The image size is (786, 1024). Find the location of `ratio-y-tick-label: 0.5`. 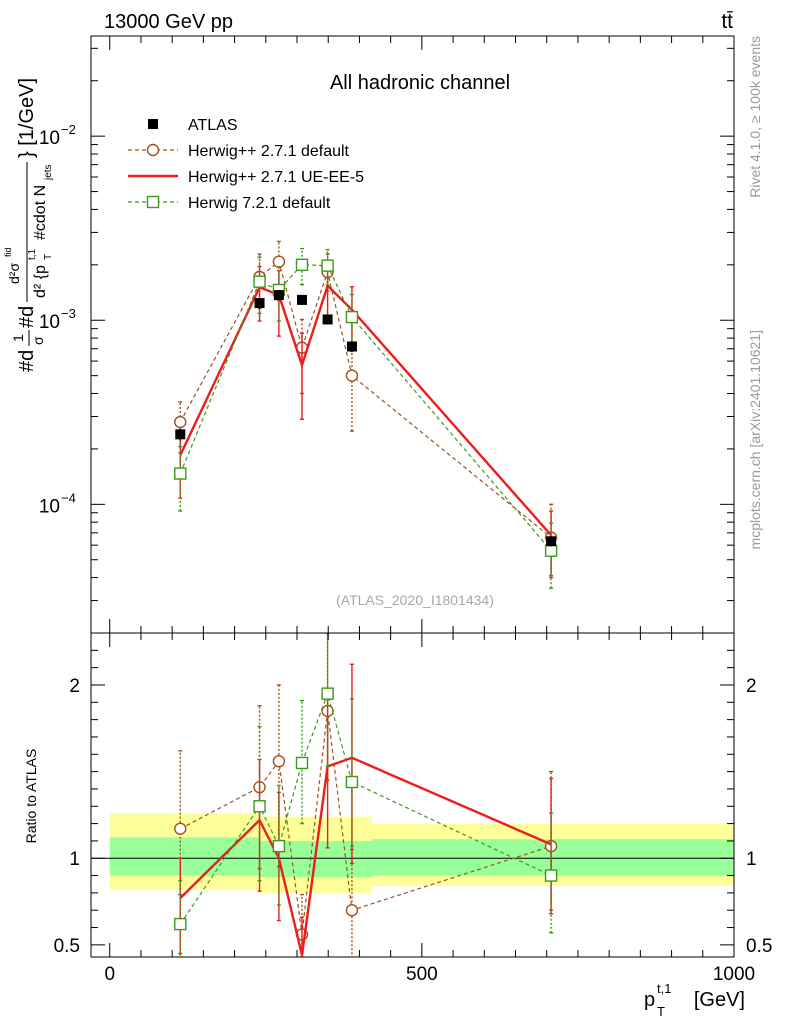

ratio-y-tick-label: 0.5 is located at coordinates (67, 946).